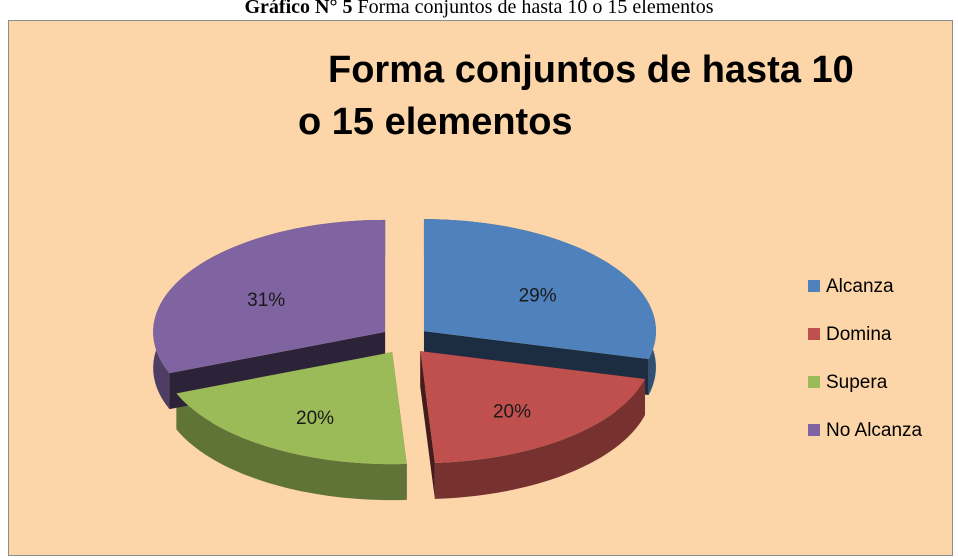 The height and width of the screenshot is (558, 958). I want to click on caption-label: Gráfico N° 5, so click(298, 9).